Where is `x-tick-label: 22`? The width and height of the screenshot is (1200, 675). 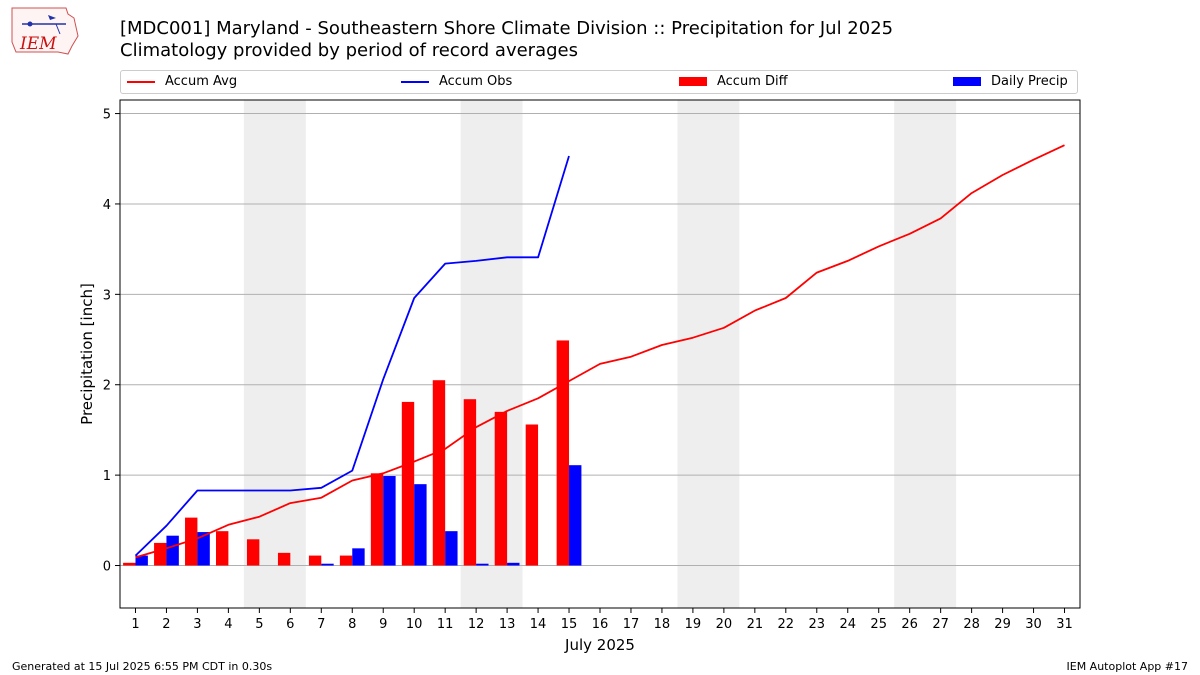
x-tick-label: 22 is located at coordinates (786, 624).